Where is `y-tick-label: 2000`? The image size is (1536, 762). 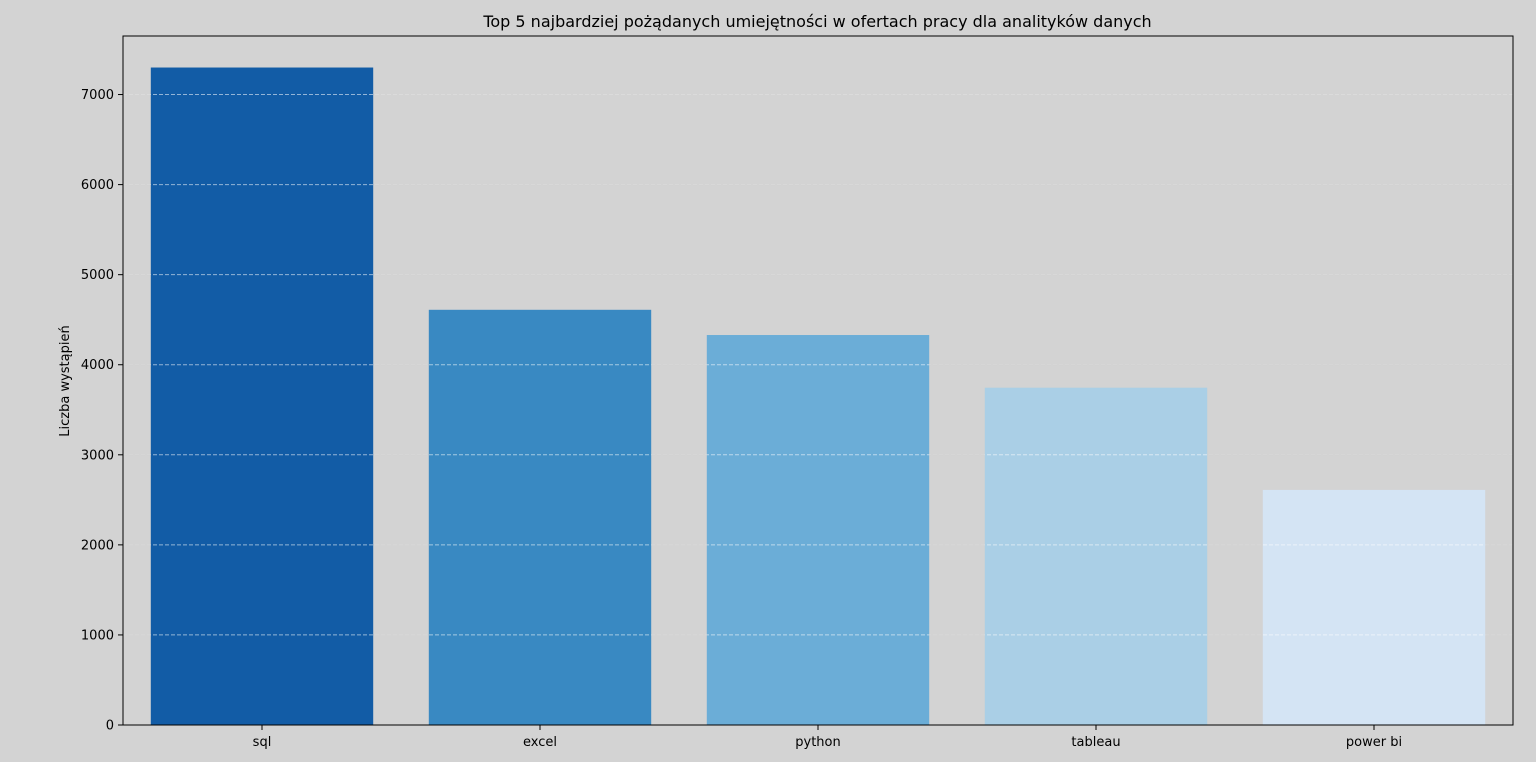
y-tick-label: 2000 is located at coordinates (97, 545).